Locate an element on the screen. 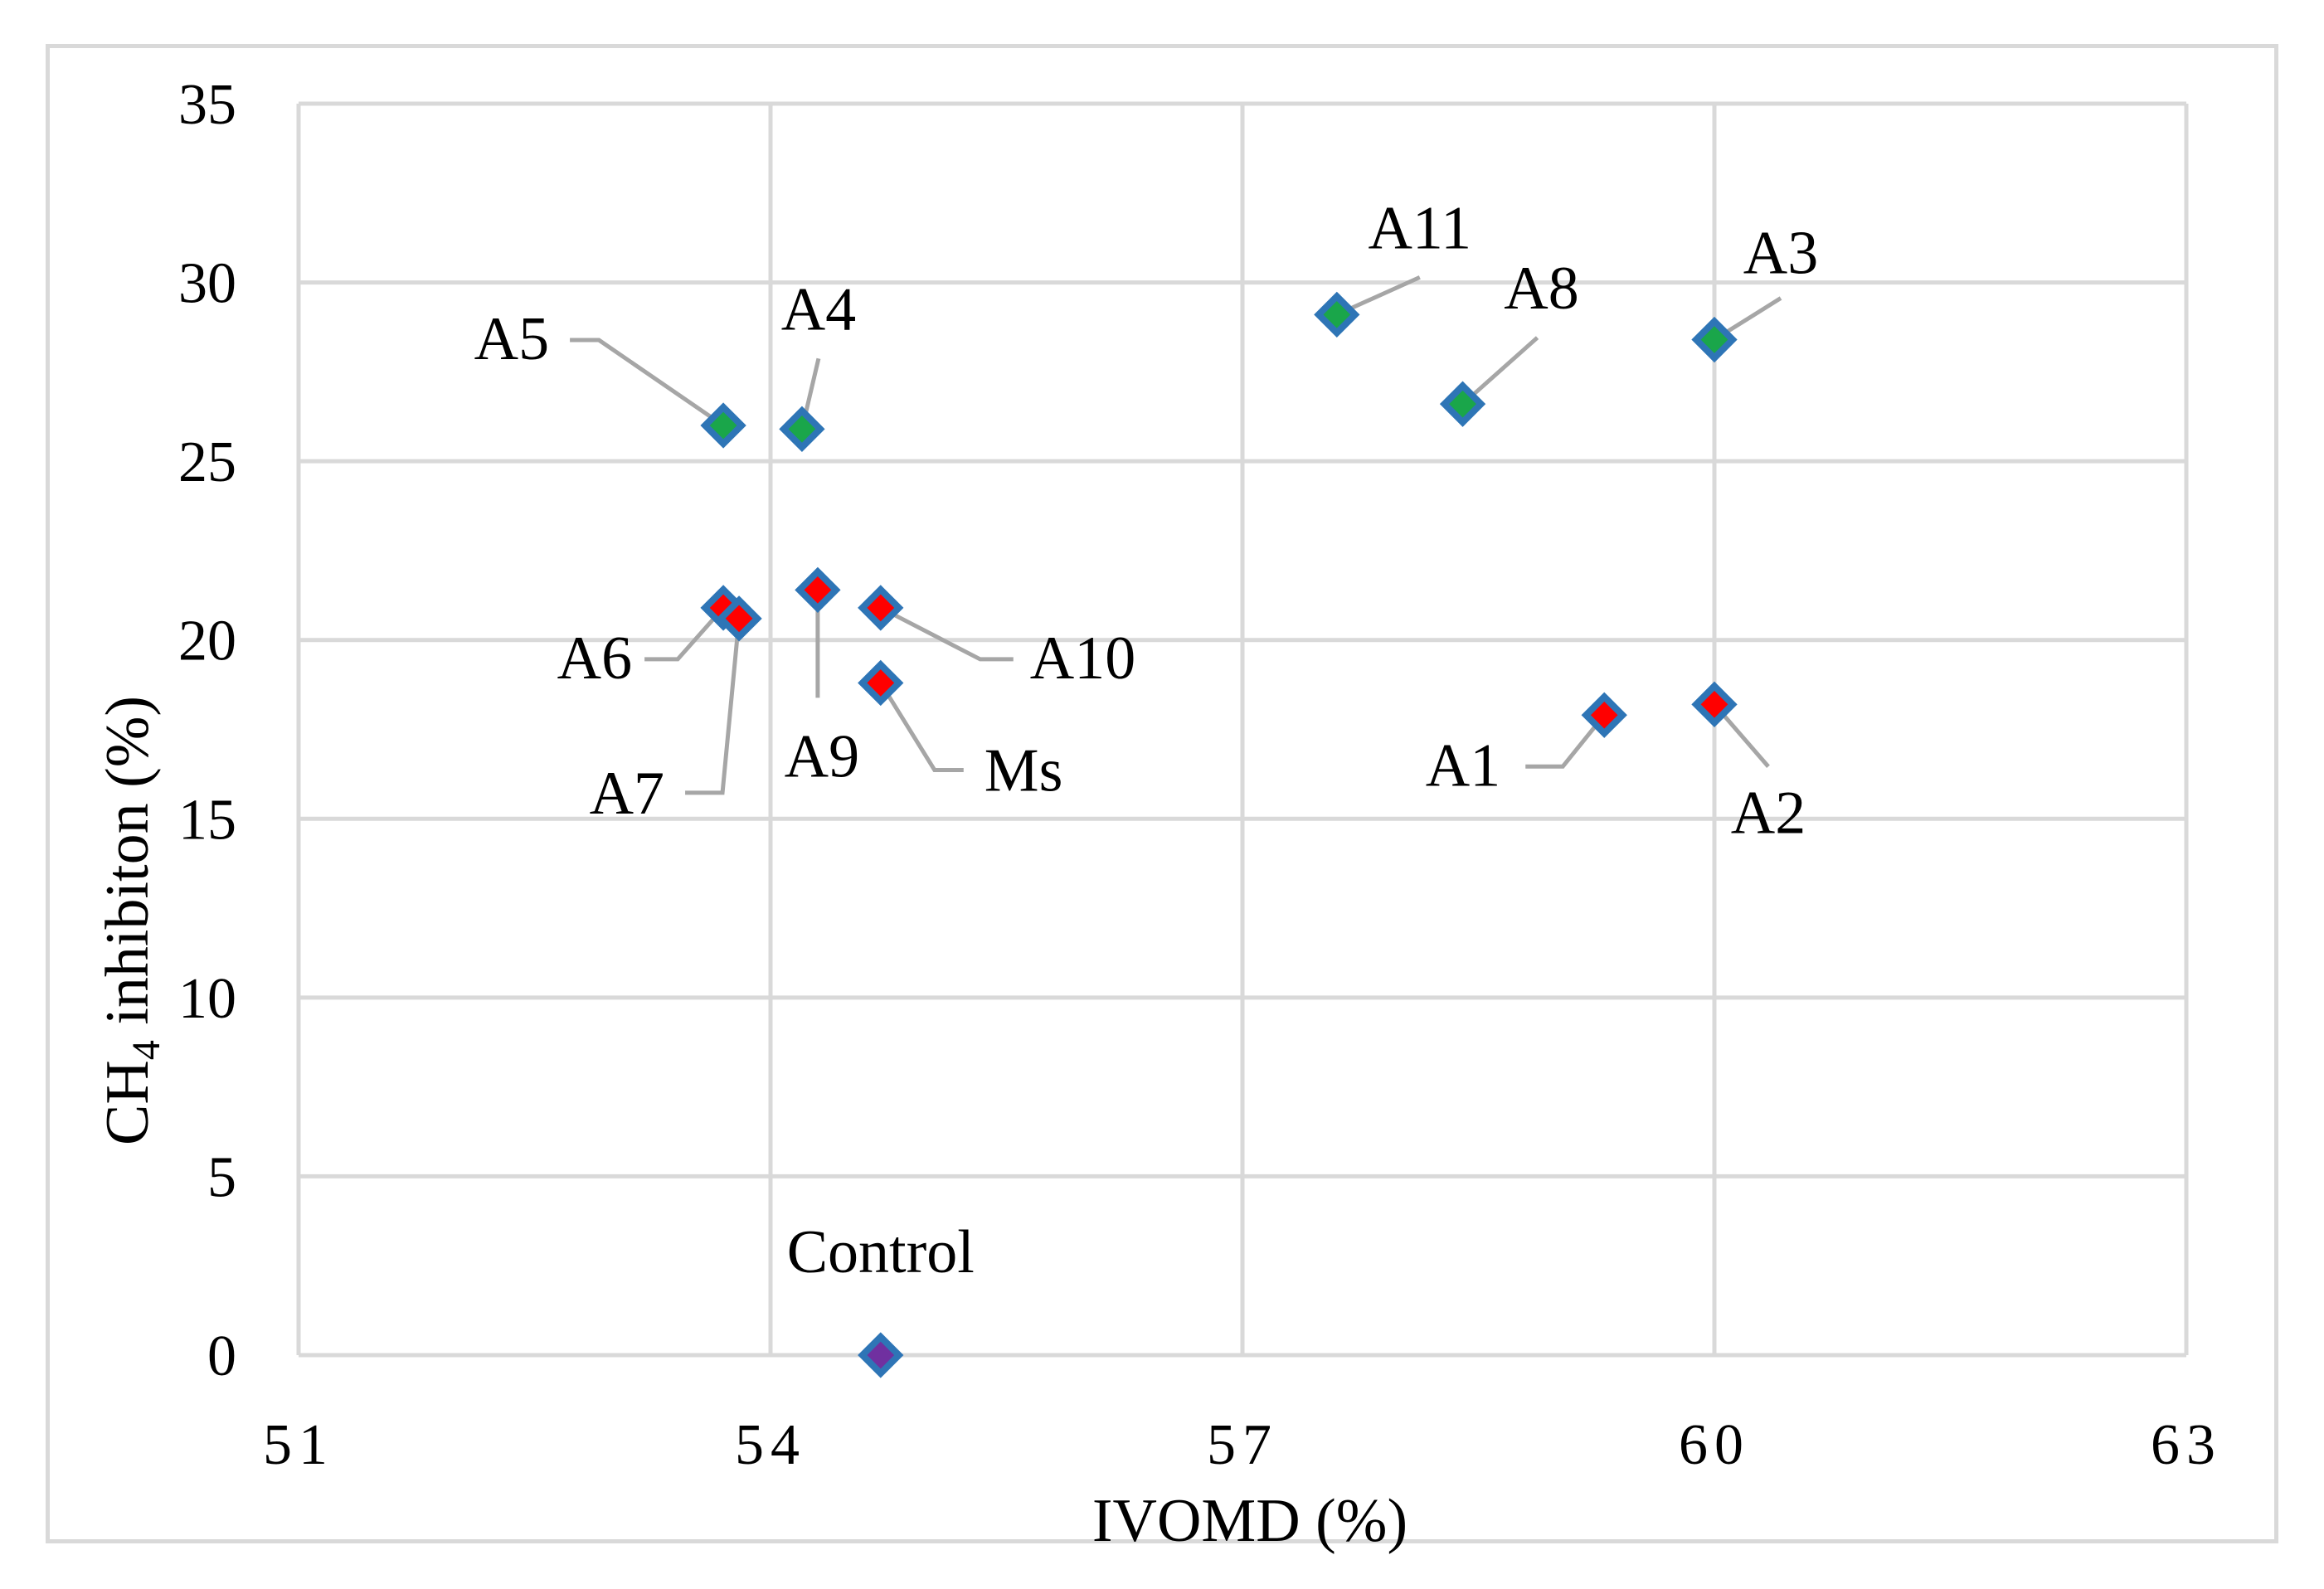 This screenshot has height=1589, width=2324. data-label: A9 is located at coordinates (822, 756).